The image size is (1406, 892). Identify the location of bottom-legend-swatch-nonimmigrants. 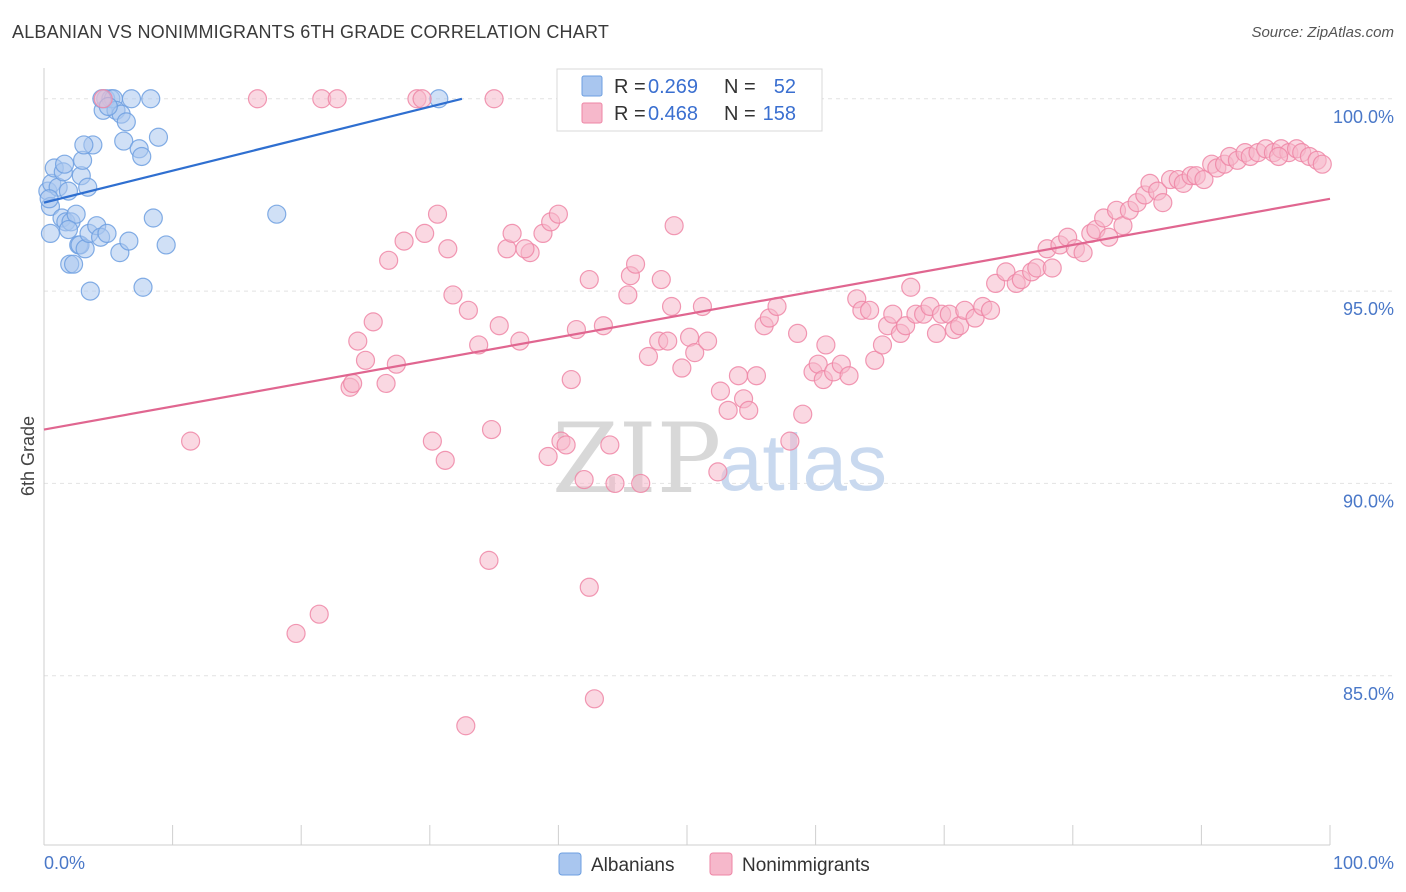
(721, 864).